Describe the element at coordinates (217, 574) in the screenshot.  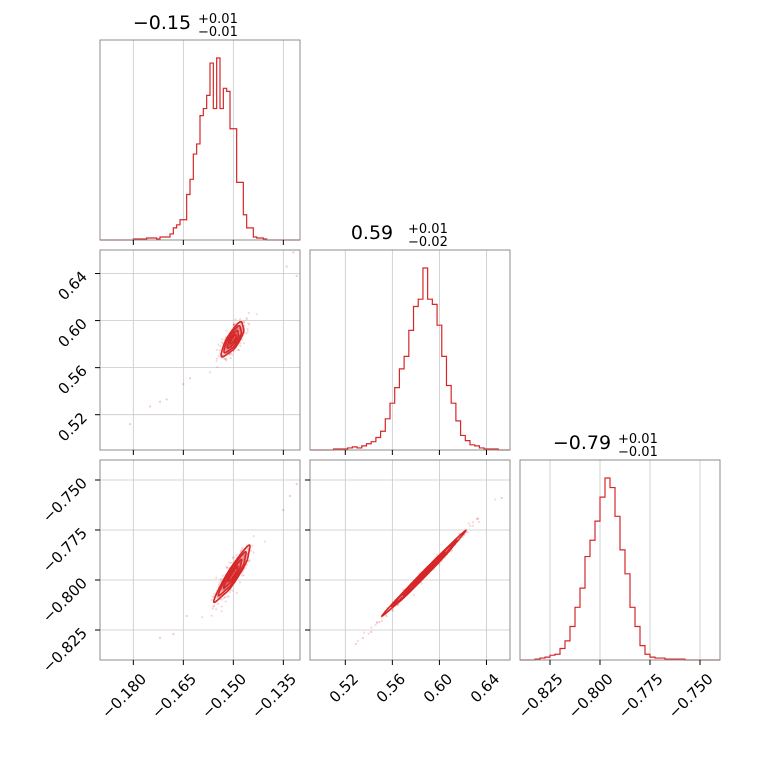
I see `panel-1-content` at that location.